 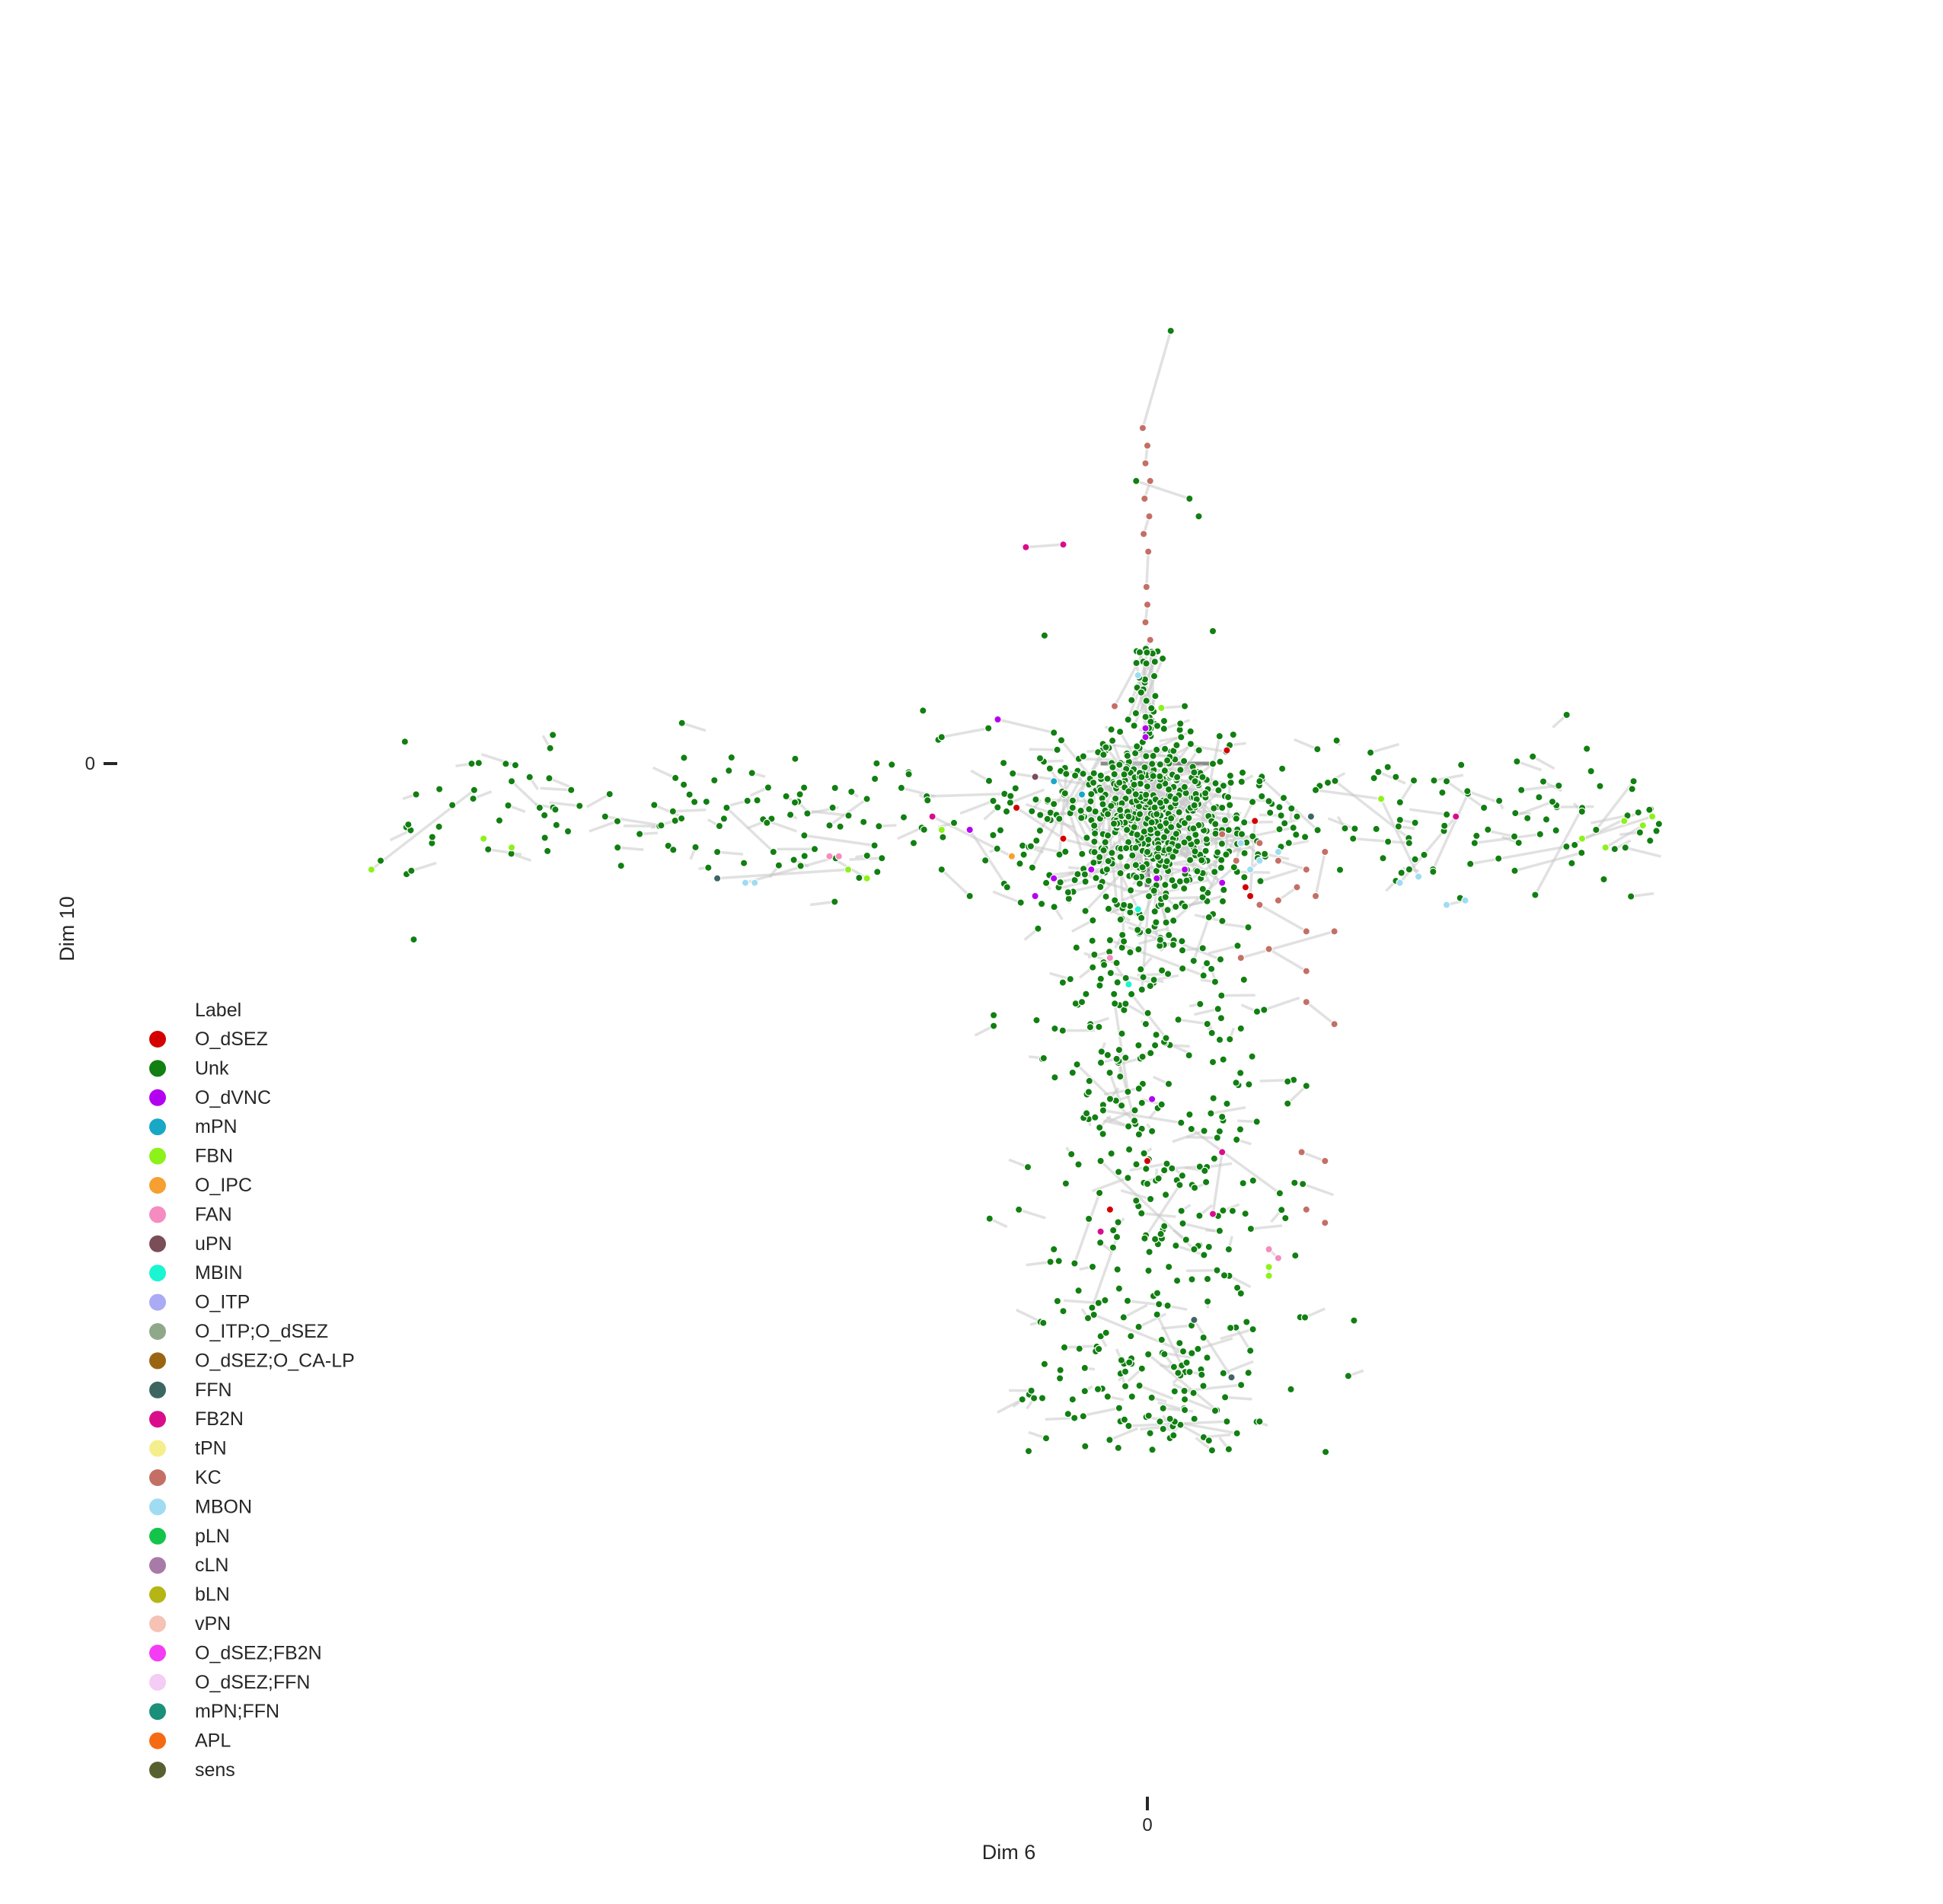 What do you see at coordinates (197, 1419) in the screenshot?
I see `legend-entry: FB2N` at bounding box center [197, 1419].